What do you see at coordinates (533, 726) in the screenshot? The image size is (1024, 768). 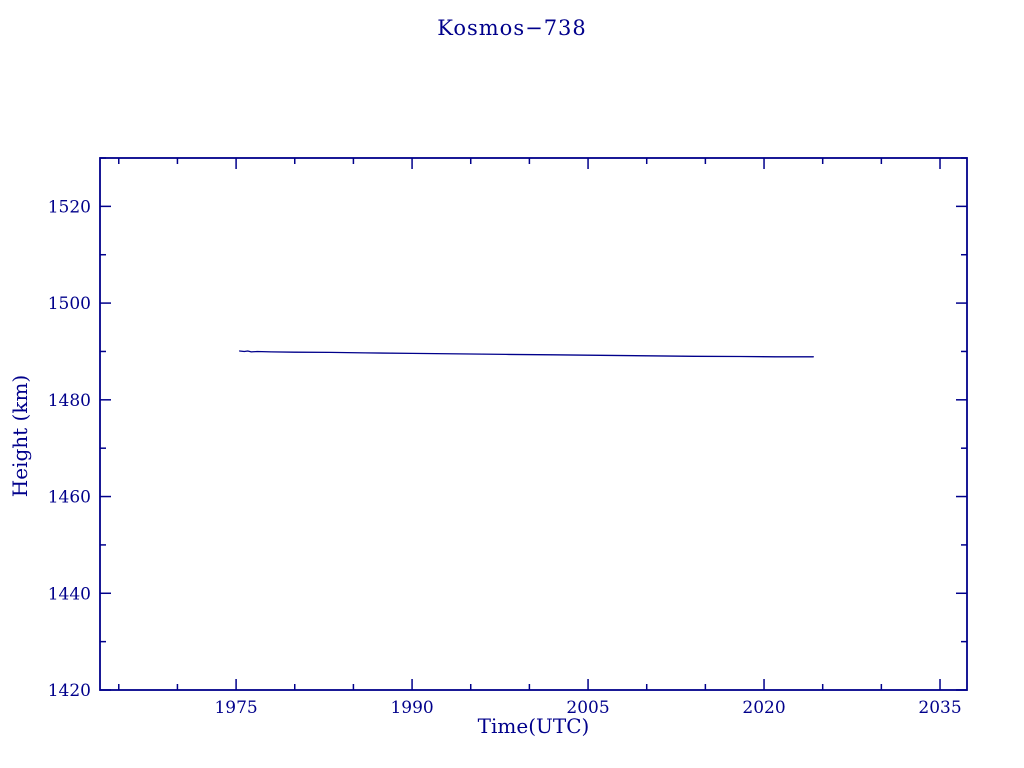 I see `x-axis-label: Time(UTC)` at bounding box center [533, 726].